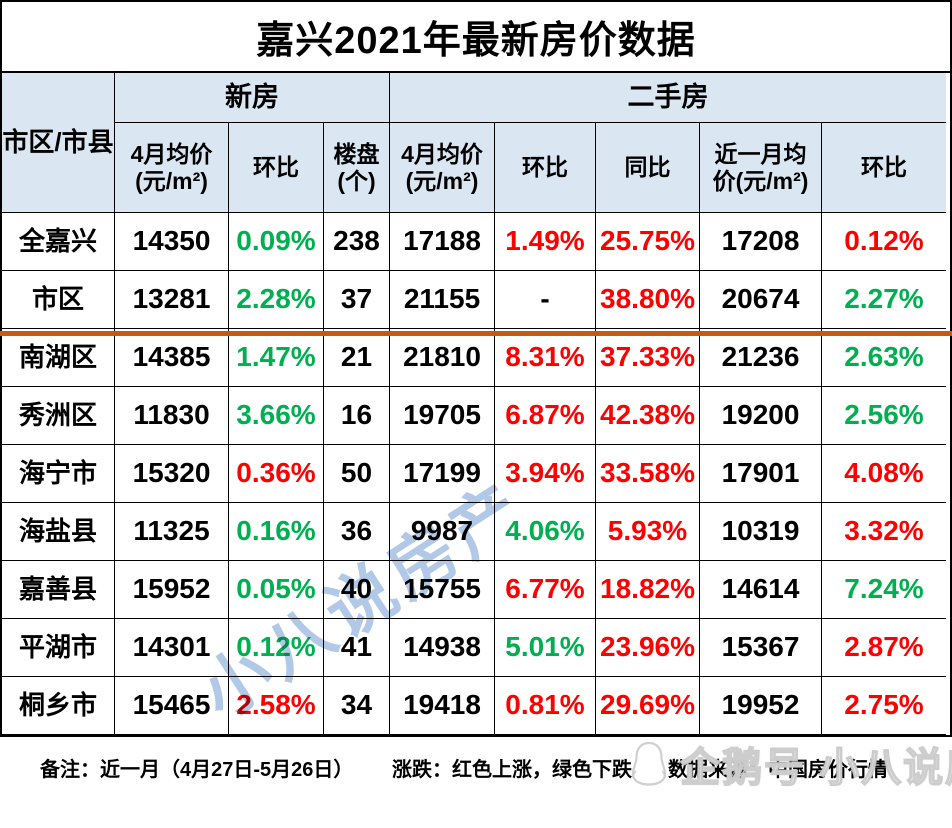  What do you see at coordinates (545, 474) in the screenshot?
I see `used-mom-change: 3.94%` at bounding box center [545, 474].